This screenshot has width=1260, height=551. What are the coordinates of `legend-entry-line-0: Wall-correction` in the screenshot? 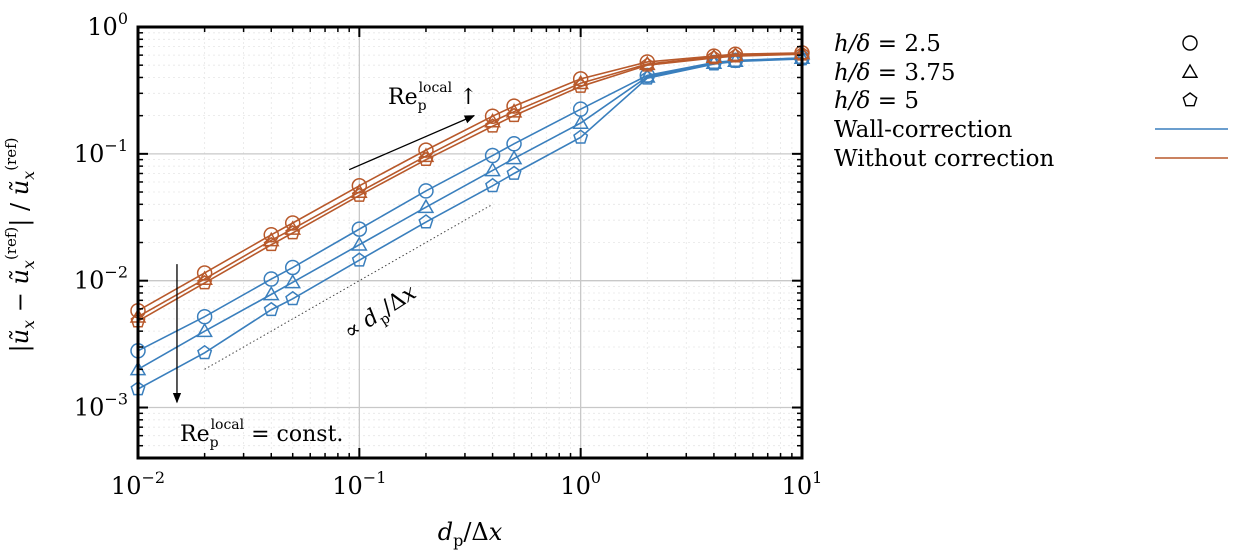 It's located at (1031, 130).